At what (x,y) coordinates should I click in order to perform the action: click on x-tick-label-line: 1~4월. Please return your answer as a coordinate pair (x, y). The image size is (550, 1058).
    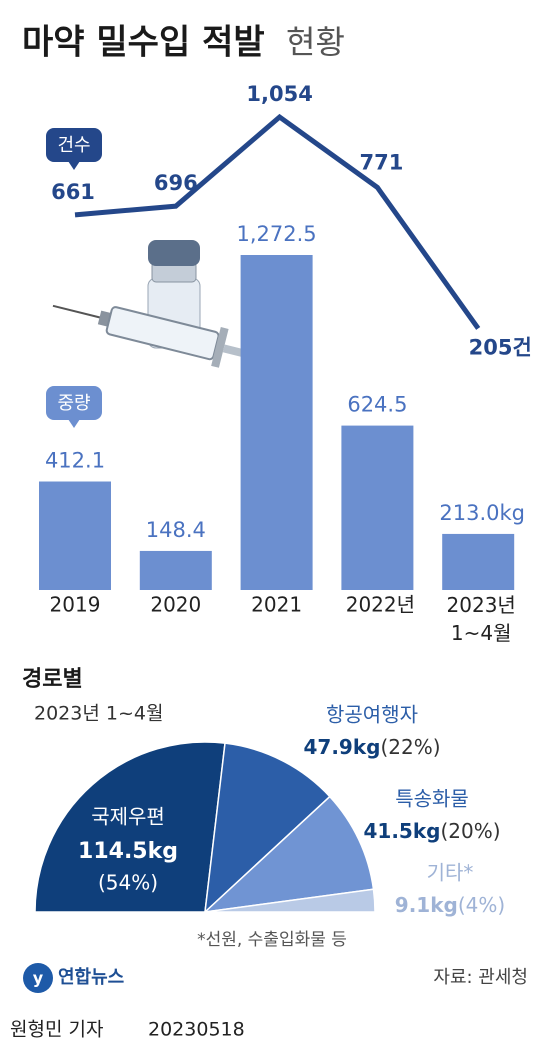
    Looking at the image, I should click on (481, 633).